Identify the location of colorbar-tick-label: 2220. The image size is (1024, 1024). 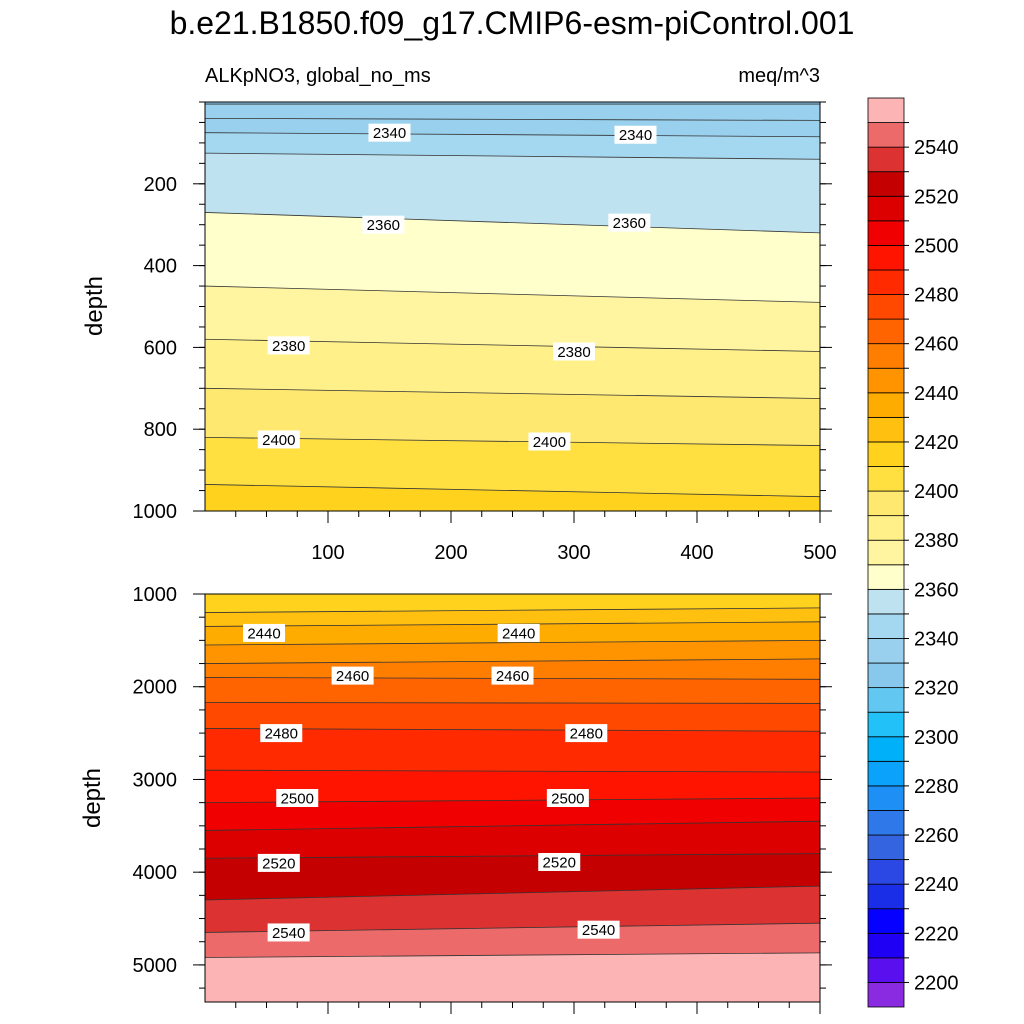
(936, 934).